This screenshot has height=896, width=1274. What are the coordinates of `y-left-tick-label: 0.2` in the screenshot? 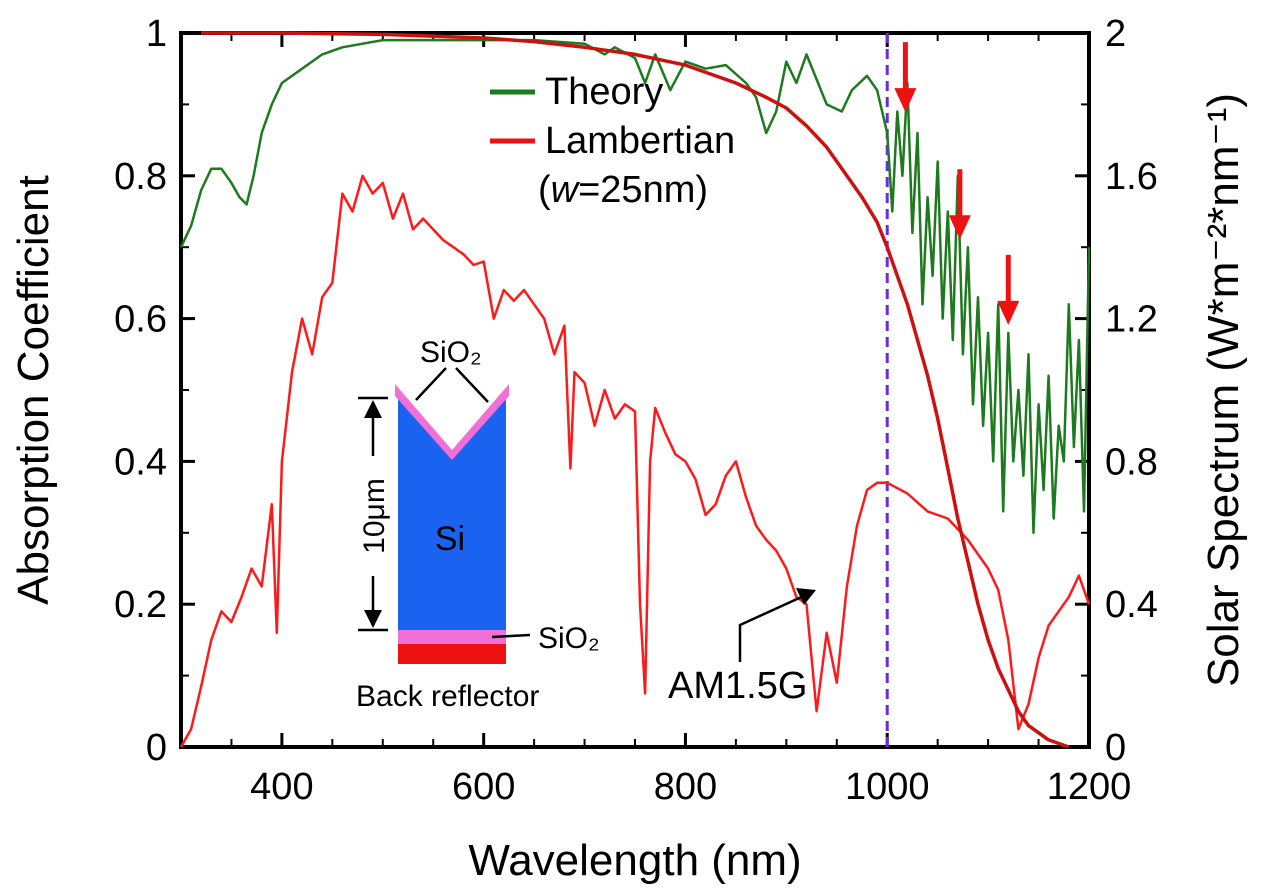 It's located at (140, 605).